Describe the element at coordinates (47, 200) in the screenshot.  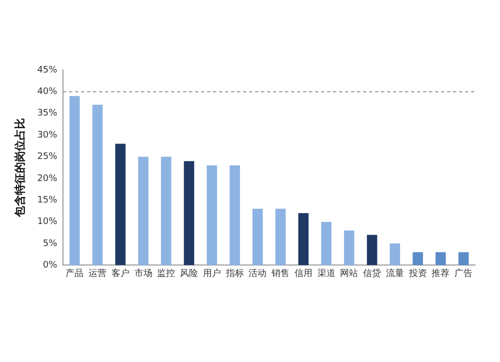
I see `y-tick-label: 15%` at that location.